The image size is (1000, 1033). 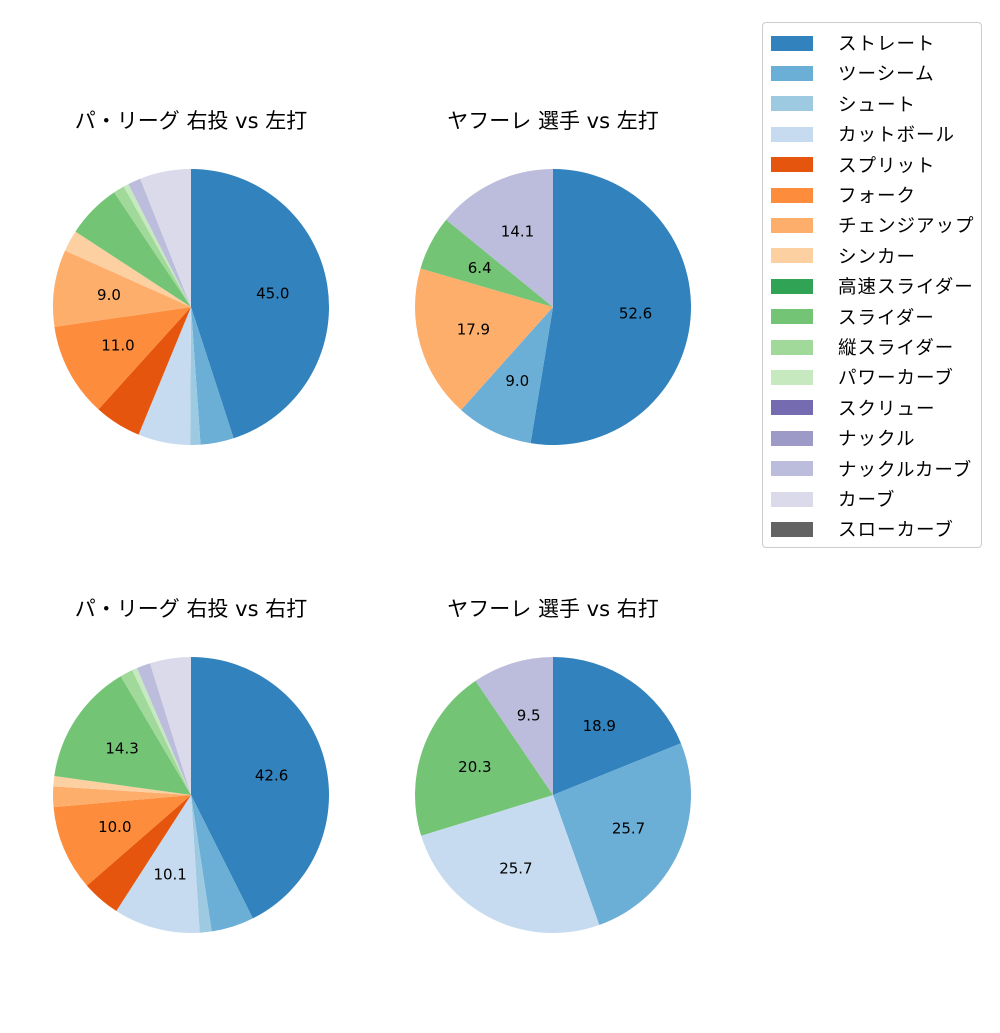 I want to click on legend-label: ツーシーム, so click(x=886, y=75).